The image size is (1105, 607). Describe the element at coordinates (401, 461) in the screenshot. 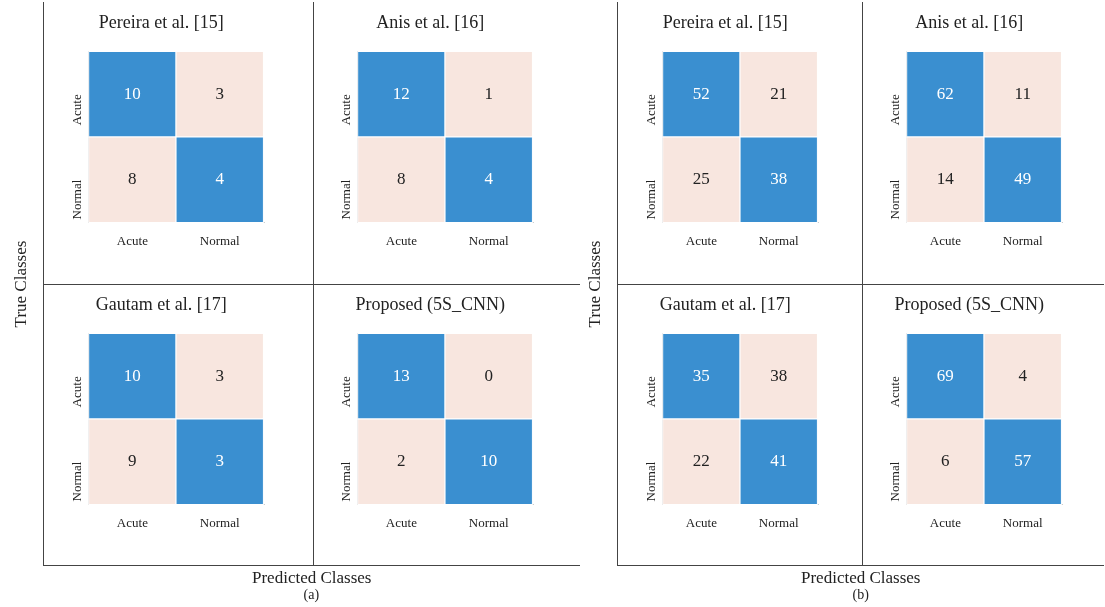

I see `data-label: 2` at that location.